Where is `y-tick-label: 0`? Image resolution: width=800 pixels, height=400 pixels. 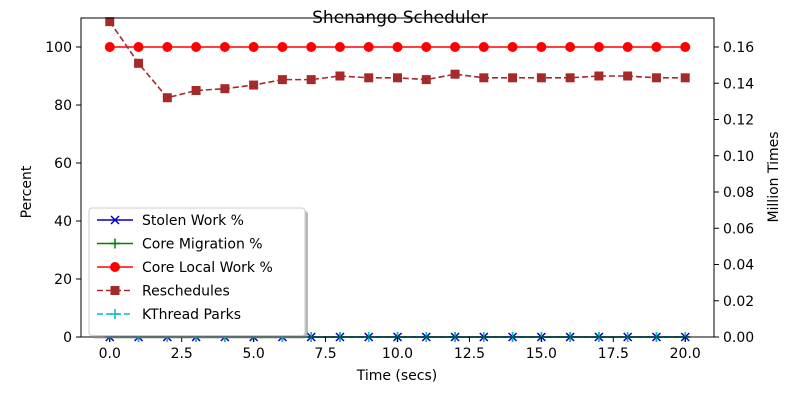
y-tick-label: 0 is located at coordinates (67, 338).